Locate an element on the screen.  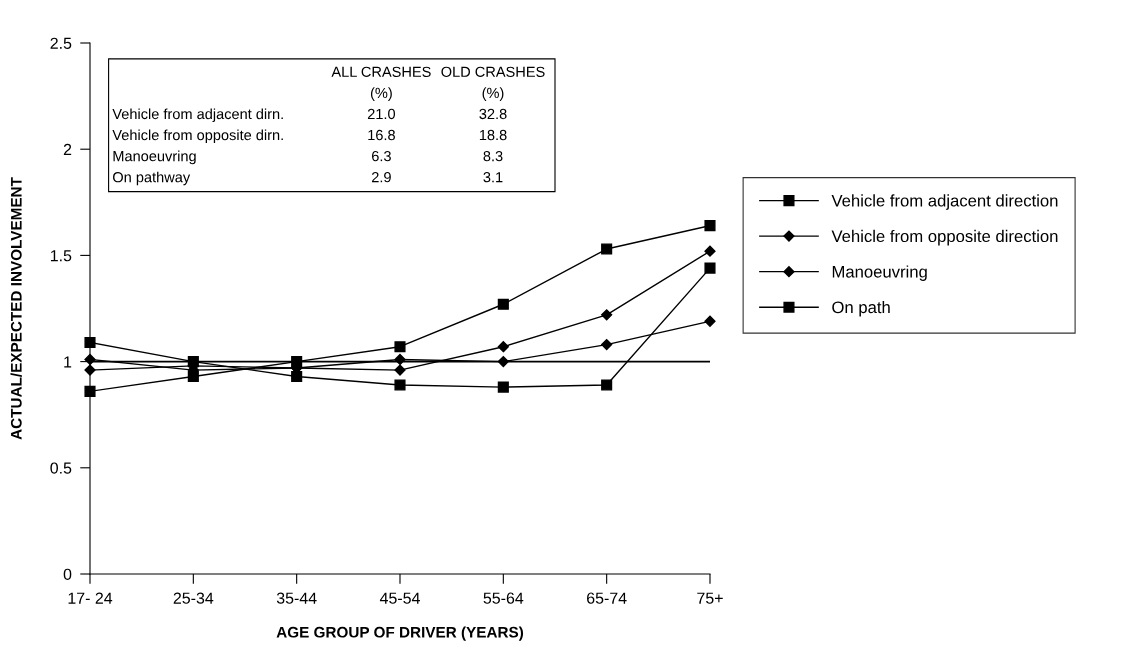
annotation: 32.8 is located at coordinates (493, 114).